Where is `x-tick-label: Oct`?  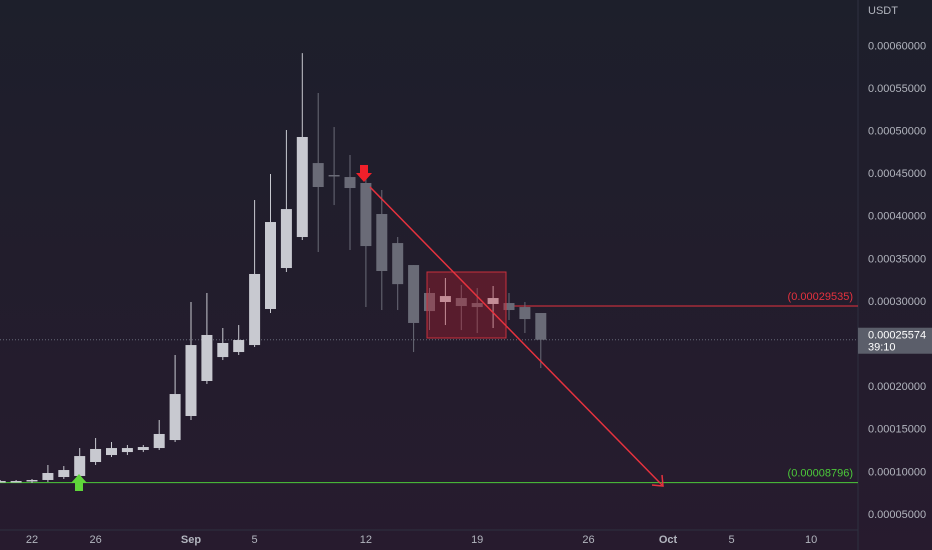
x-tick-label: Oct is located at coordinates (668, 540).